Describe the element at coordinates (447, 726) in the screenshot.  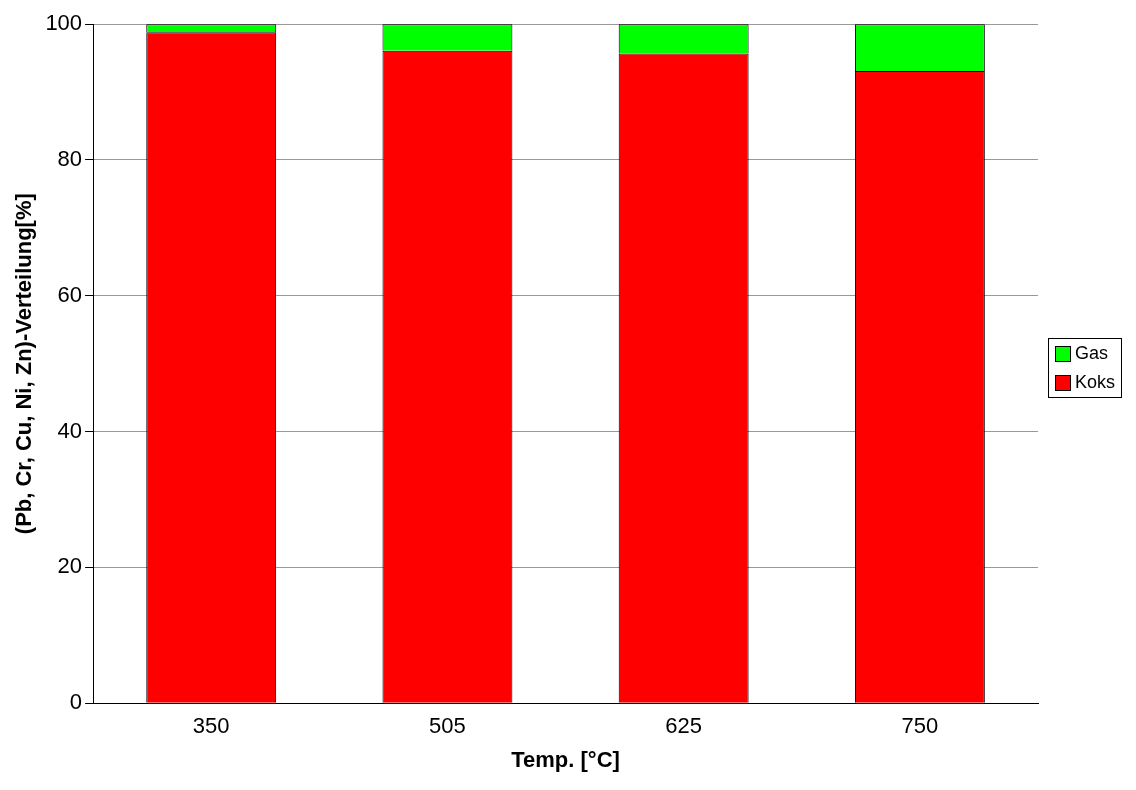
I see `x-tick-label: 505` at that location.